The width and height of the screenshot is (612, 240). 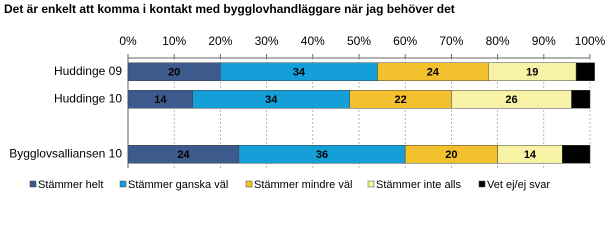 I want to click on data-label: 26, so click(x=511, y=100).